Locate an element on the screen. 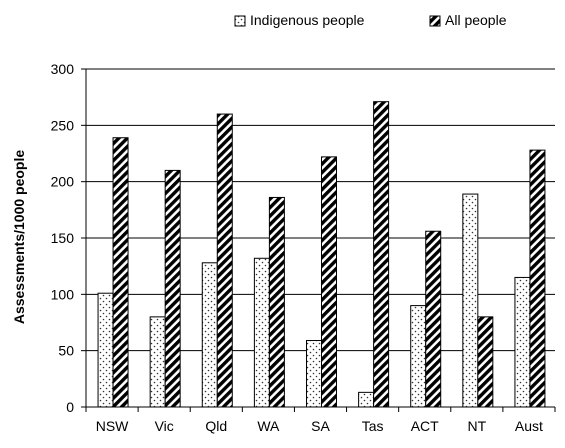 This screenshot has height=448, width=565. x-tick-label: Qld is located at coordinates (216, 426).